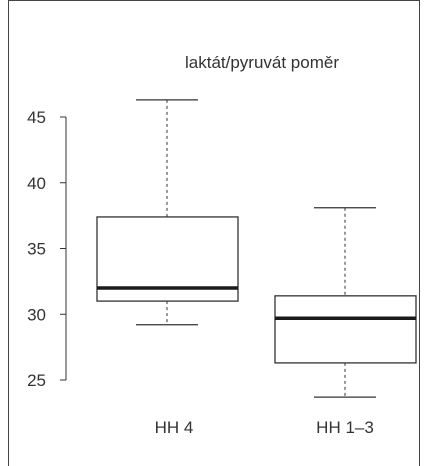  Describe the element at coordinates (264, 427) in the screenshot. I see `x-axis-labels: HH 4 HH 1–3` at that location.